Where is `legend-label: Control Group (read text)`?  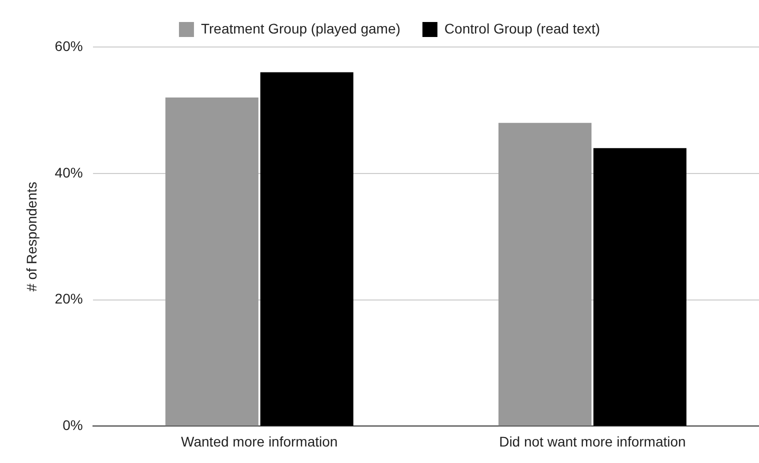
legend-label: Control Group (read text) is located at coordinates (522, 28).